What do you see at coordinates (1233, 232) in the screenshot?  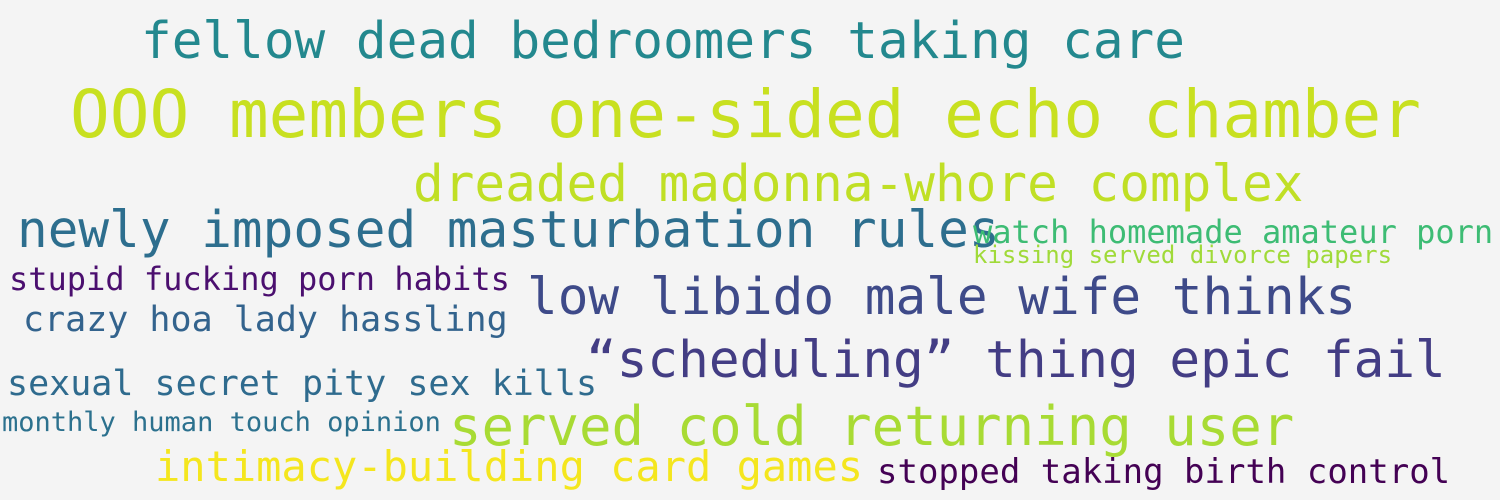 I see `phrase-watch-homemade-amateur-porn: watch homemade amateur porn` at bounding box center [1233, 232].